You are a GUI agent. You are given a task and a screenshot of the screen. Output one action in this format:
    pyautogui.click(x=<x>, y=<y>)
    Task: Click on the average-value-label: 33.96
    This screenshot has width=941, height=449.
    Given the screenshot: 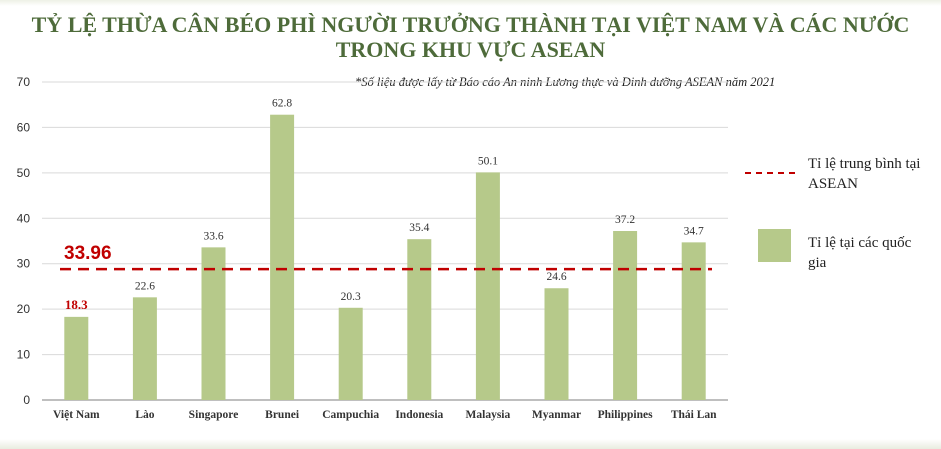 What is the action you would take?
    pyautogui.click(x=88, y=253)
    